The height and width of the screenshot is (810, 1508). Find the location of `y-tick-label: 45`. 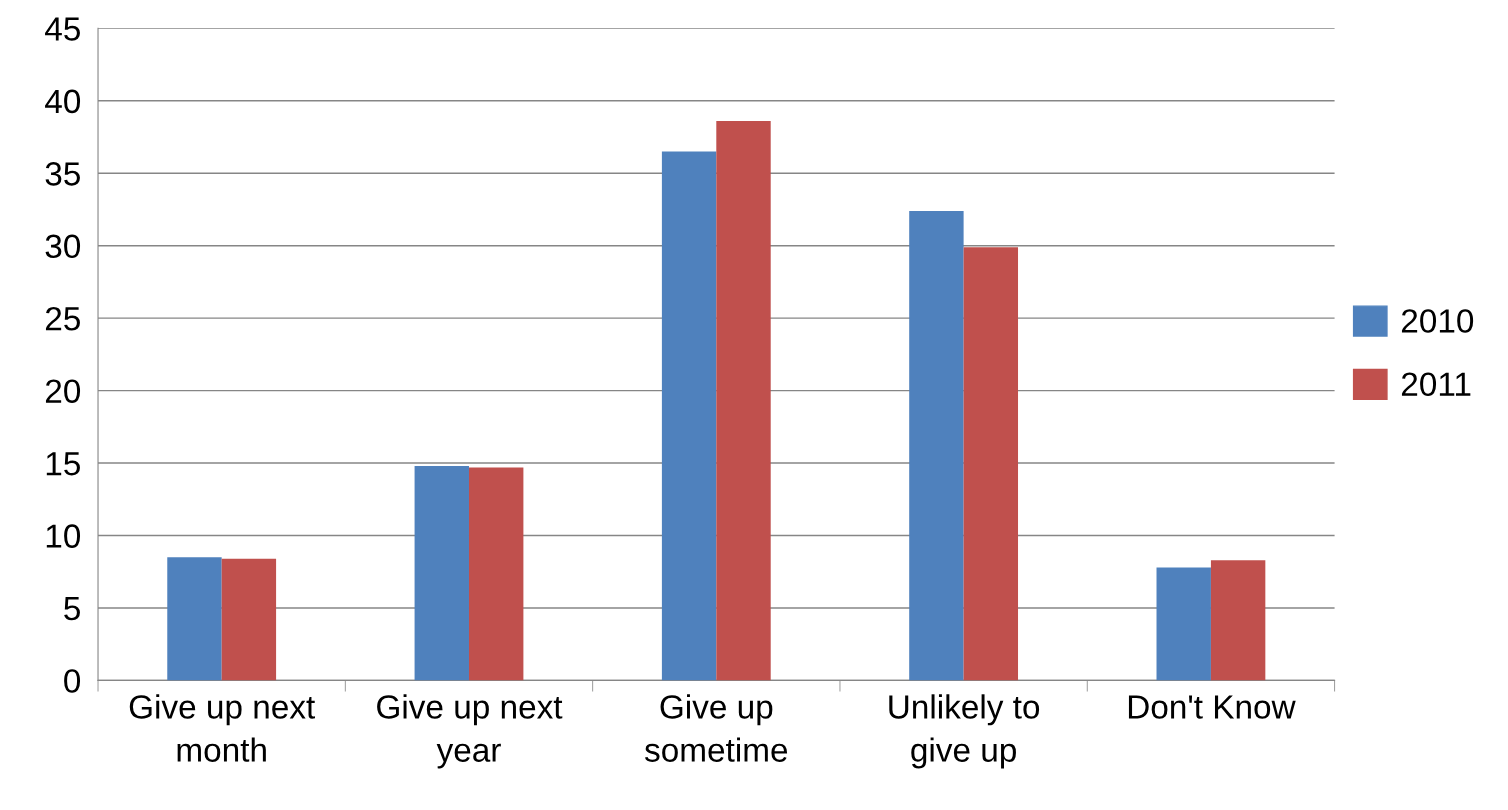

y-tick-label: 45 is located at coordinates (62, 29).